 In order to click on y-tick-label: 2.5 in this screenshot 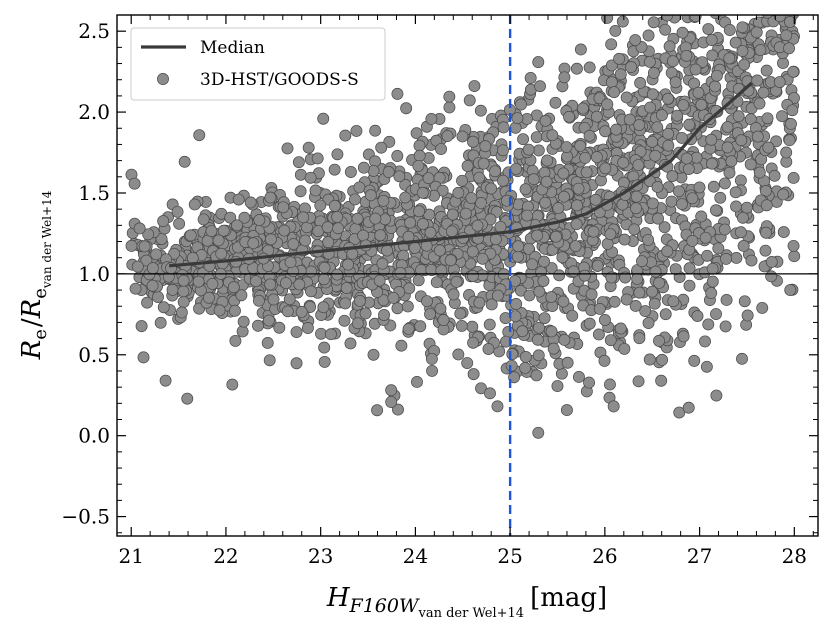, I will do `click(94, 31)`.